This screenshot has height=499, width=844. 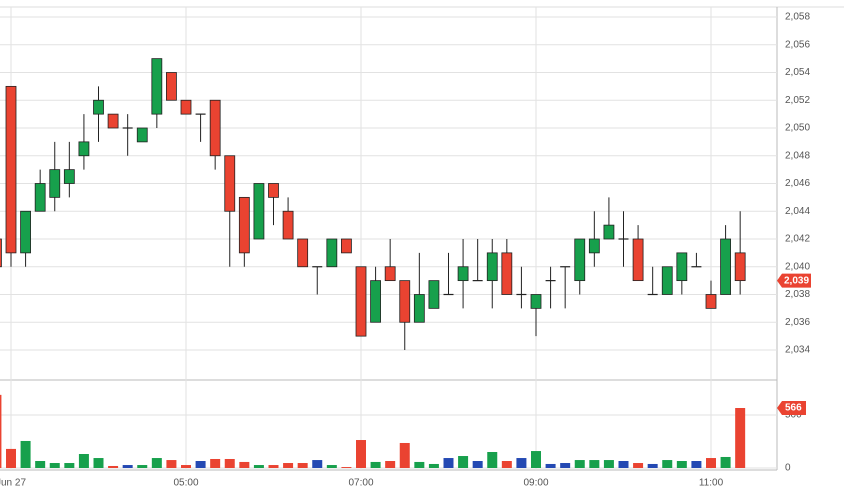 I want to click on y-tick-label: 2,052, so click(x=797, y=100).